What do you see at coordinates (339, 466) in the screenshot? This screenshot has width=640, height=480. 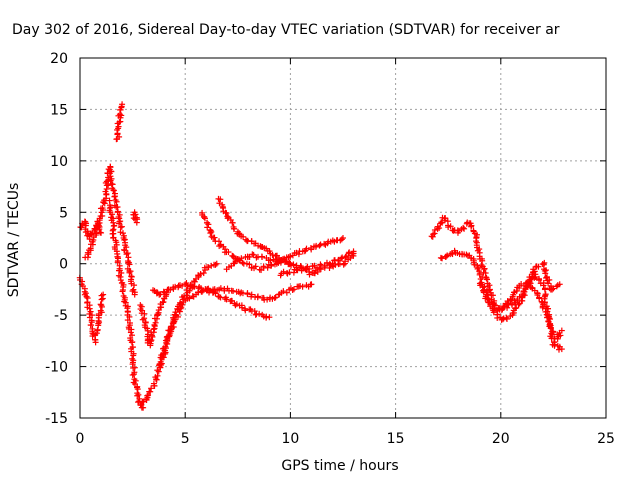 I see `x-axis-title: GPS time / hours` at bounding box center [339, 466].